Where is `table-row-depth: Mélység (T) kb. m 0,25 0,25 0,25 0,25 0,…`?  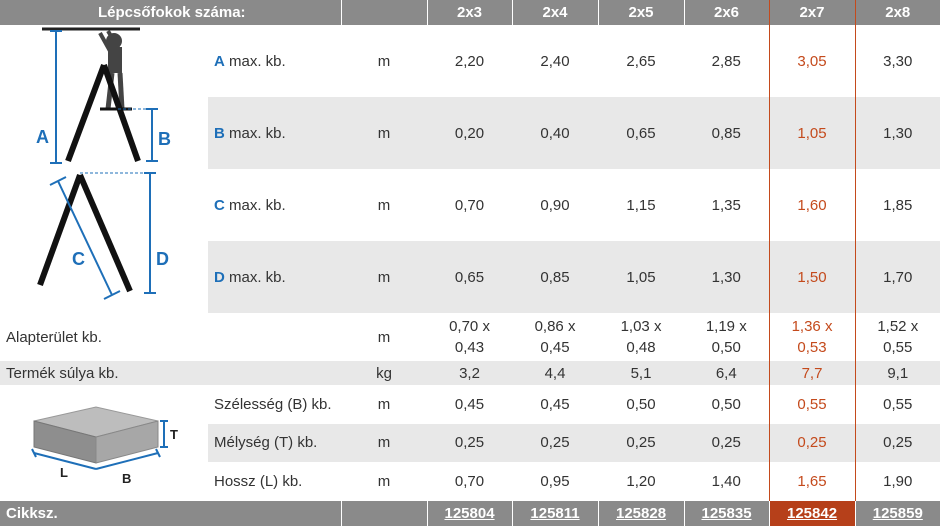
table-row-depth: Mélység (T) kb. m 0,25 0,25 0,25 0,25 0,… is located at coordinates (470, 443).